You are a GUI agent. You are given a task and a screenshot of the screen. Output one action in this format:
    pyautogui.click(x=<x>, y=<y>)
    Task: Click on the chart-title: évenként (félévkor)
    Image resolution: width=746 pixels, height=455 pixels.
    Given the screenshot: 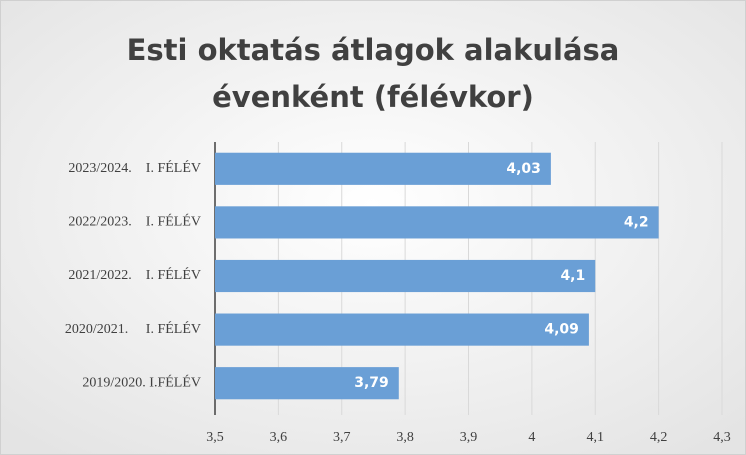 What is the action you would take?
    pyautogui.click(x=373, y=97)
    